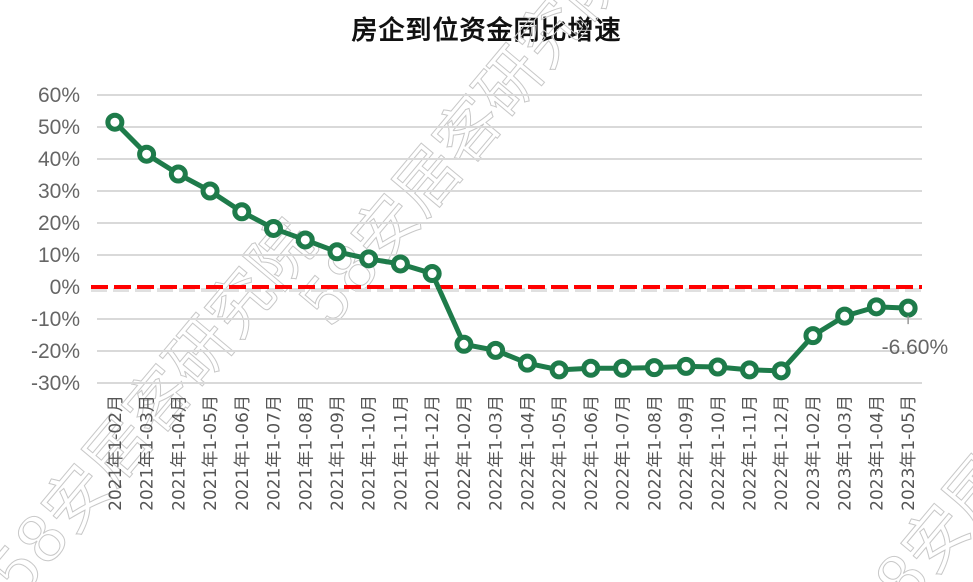  Describe the element at coordinates (877, 453) in the screenshot. I see `x-tick-label: 2023年1-04月` at that location.